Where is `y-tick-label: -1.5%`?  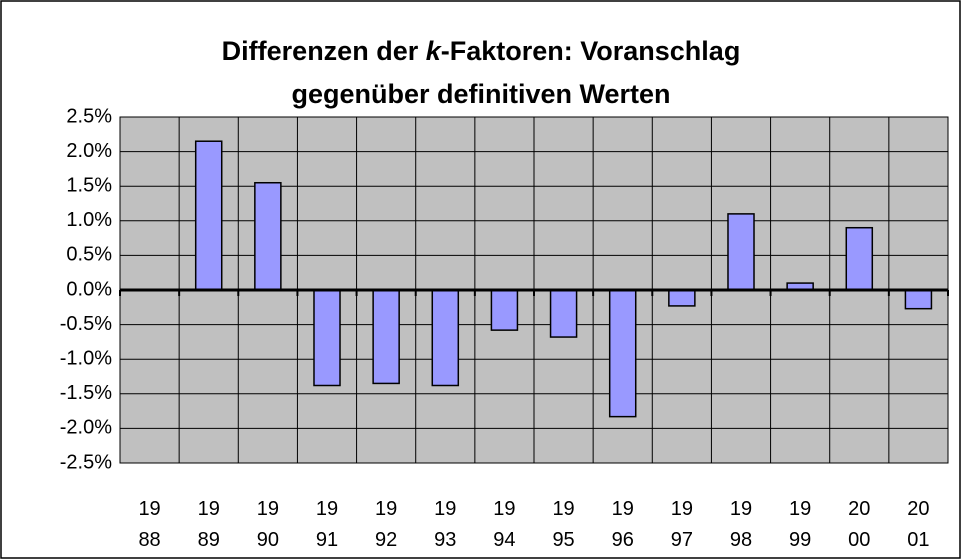 y-tick-label: -1.5% is located at coordinates (86, 393).